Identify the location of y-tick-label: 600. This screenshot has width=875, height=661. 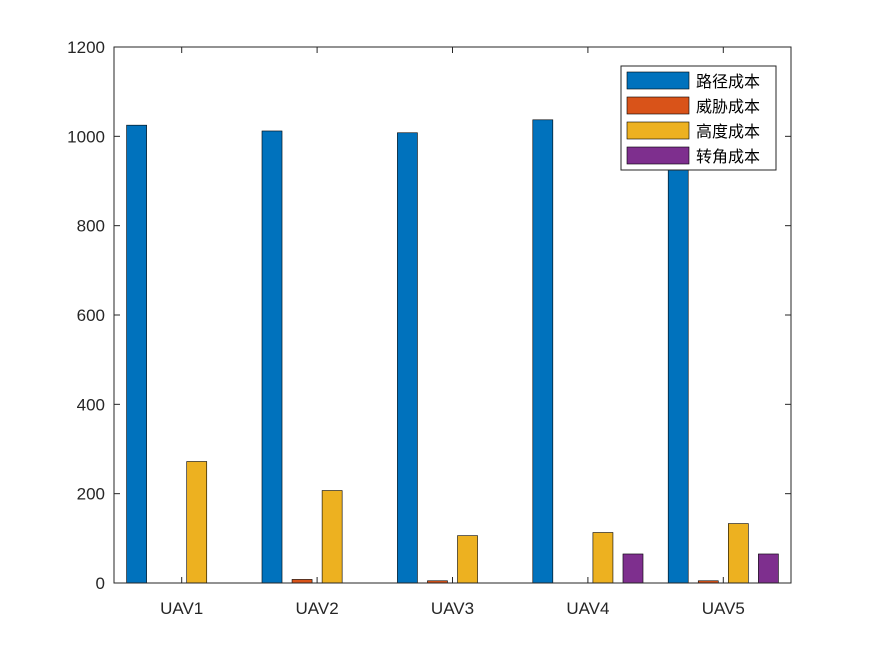
(91, 315).